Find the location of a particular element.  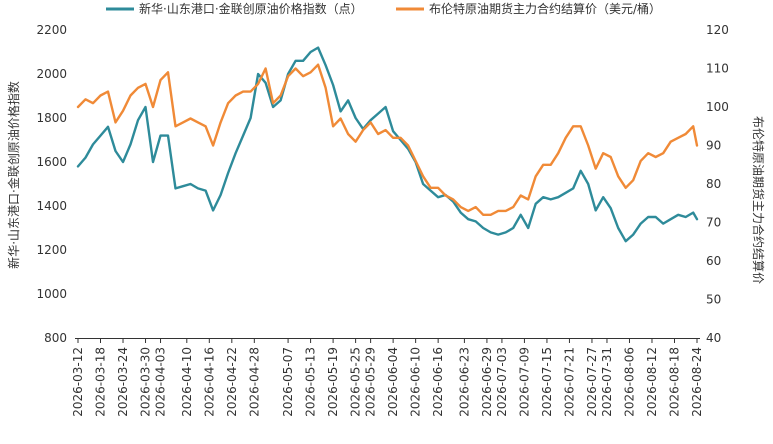

x-tick-label: 2026-06-29 is located at coordinates (487, 382).